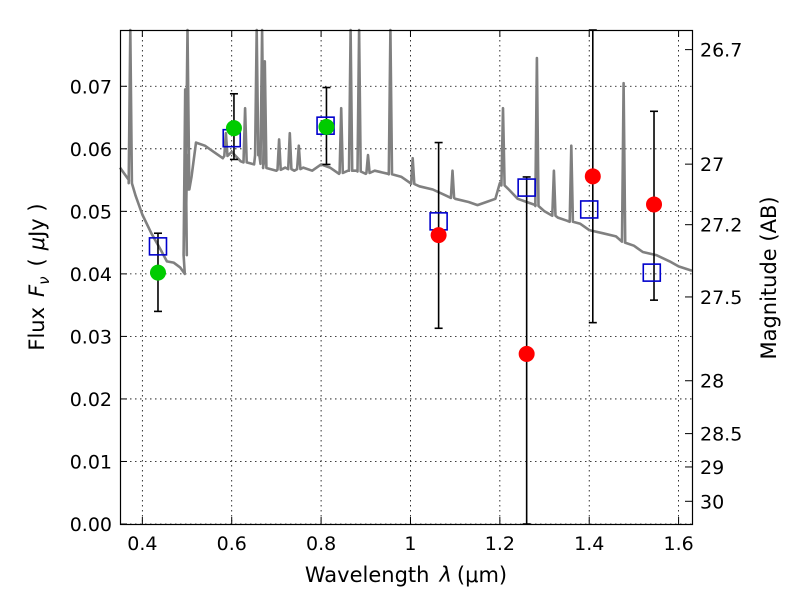 The height and width of the screenshot is (600, 800). What do you see at coordinates (321, 544) in the screenshot?
I see `x-tick-label: 0.8` at bounding box center [321, 544].